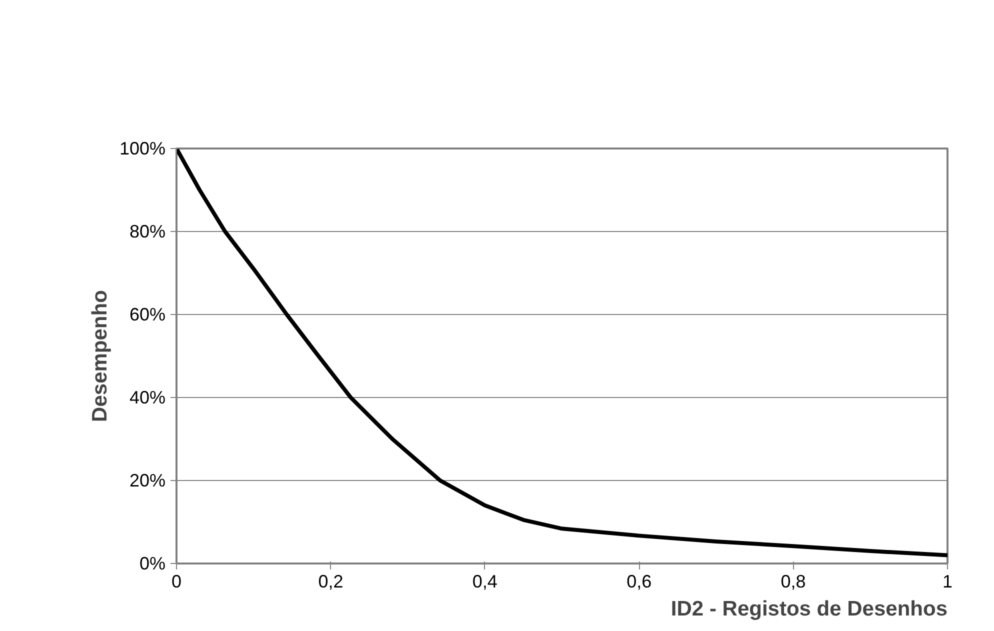  I want to click on x-tick-label: 0,2, so click(331, 582).